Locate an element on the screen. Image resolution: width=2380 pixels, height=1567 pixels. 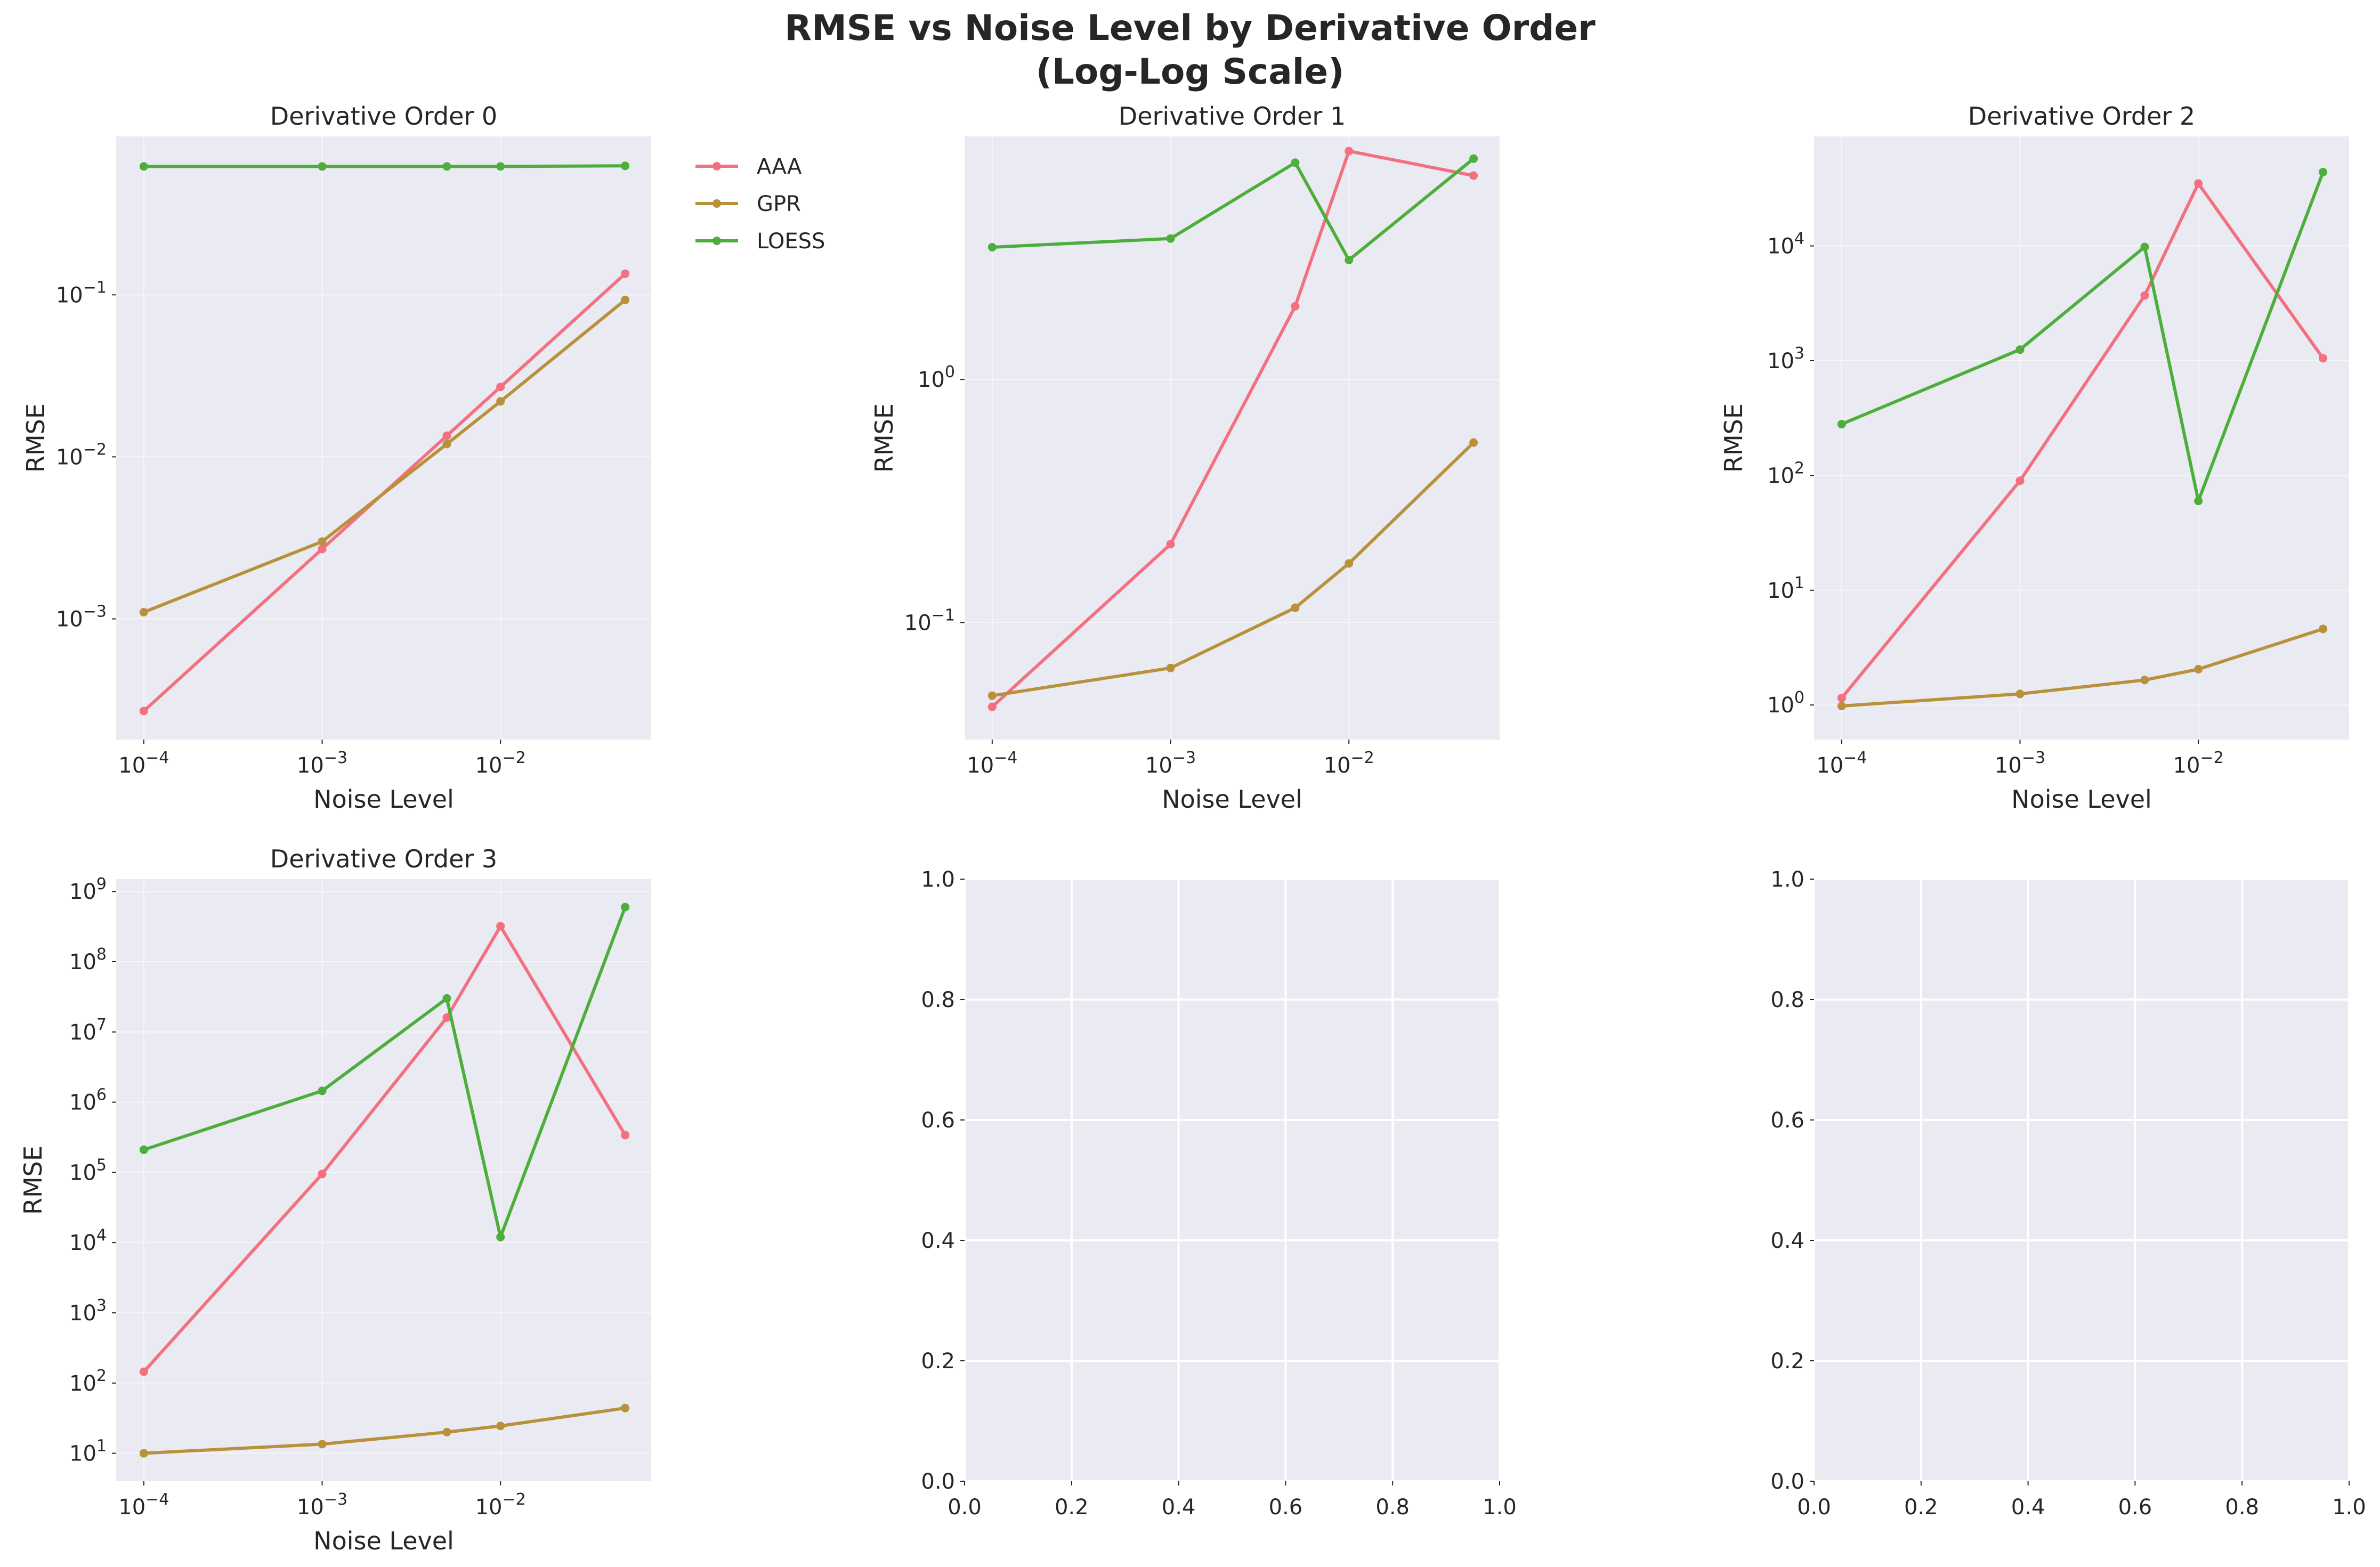
panel-2-ytick-label-3: 10³ is located at coordinates (1785, 359).